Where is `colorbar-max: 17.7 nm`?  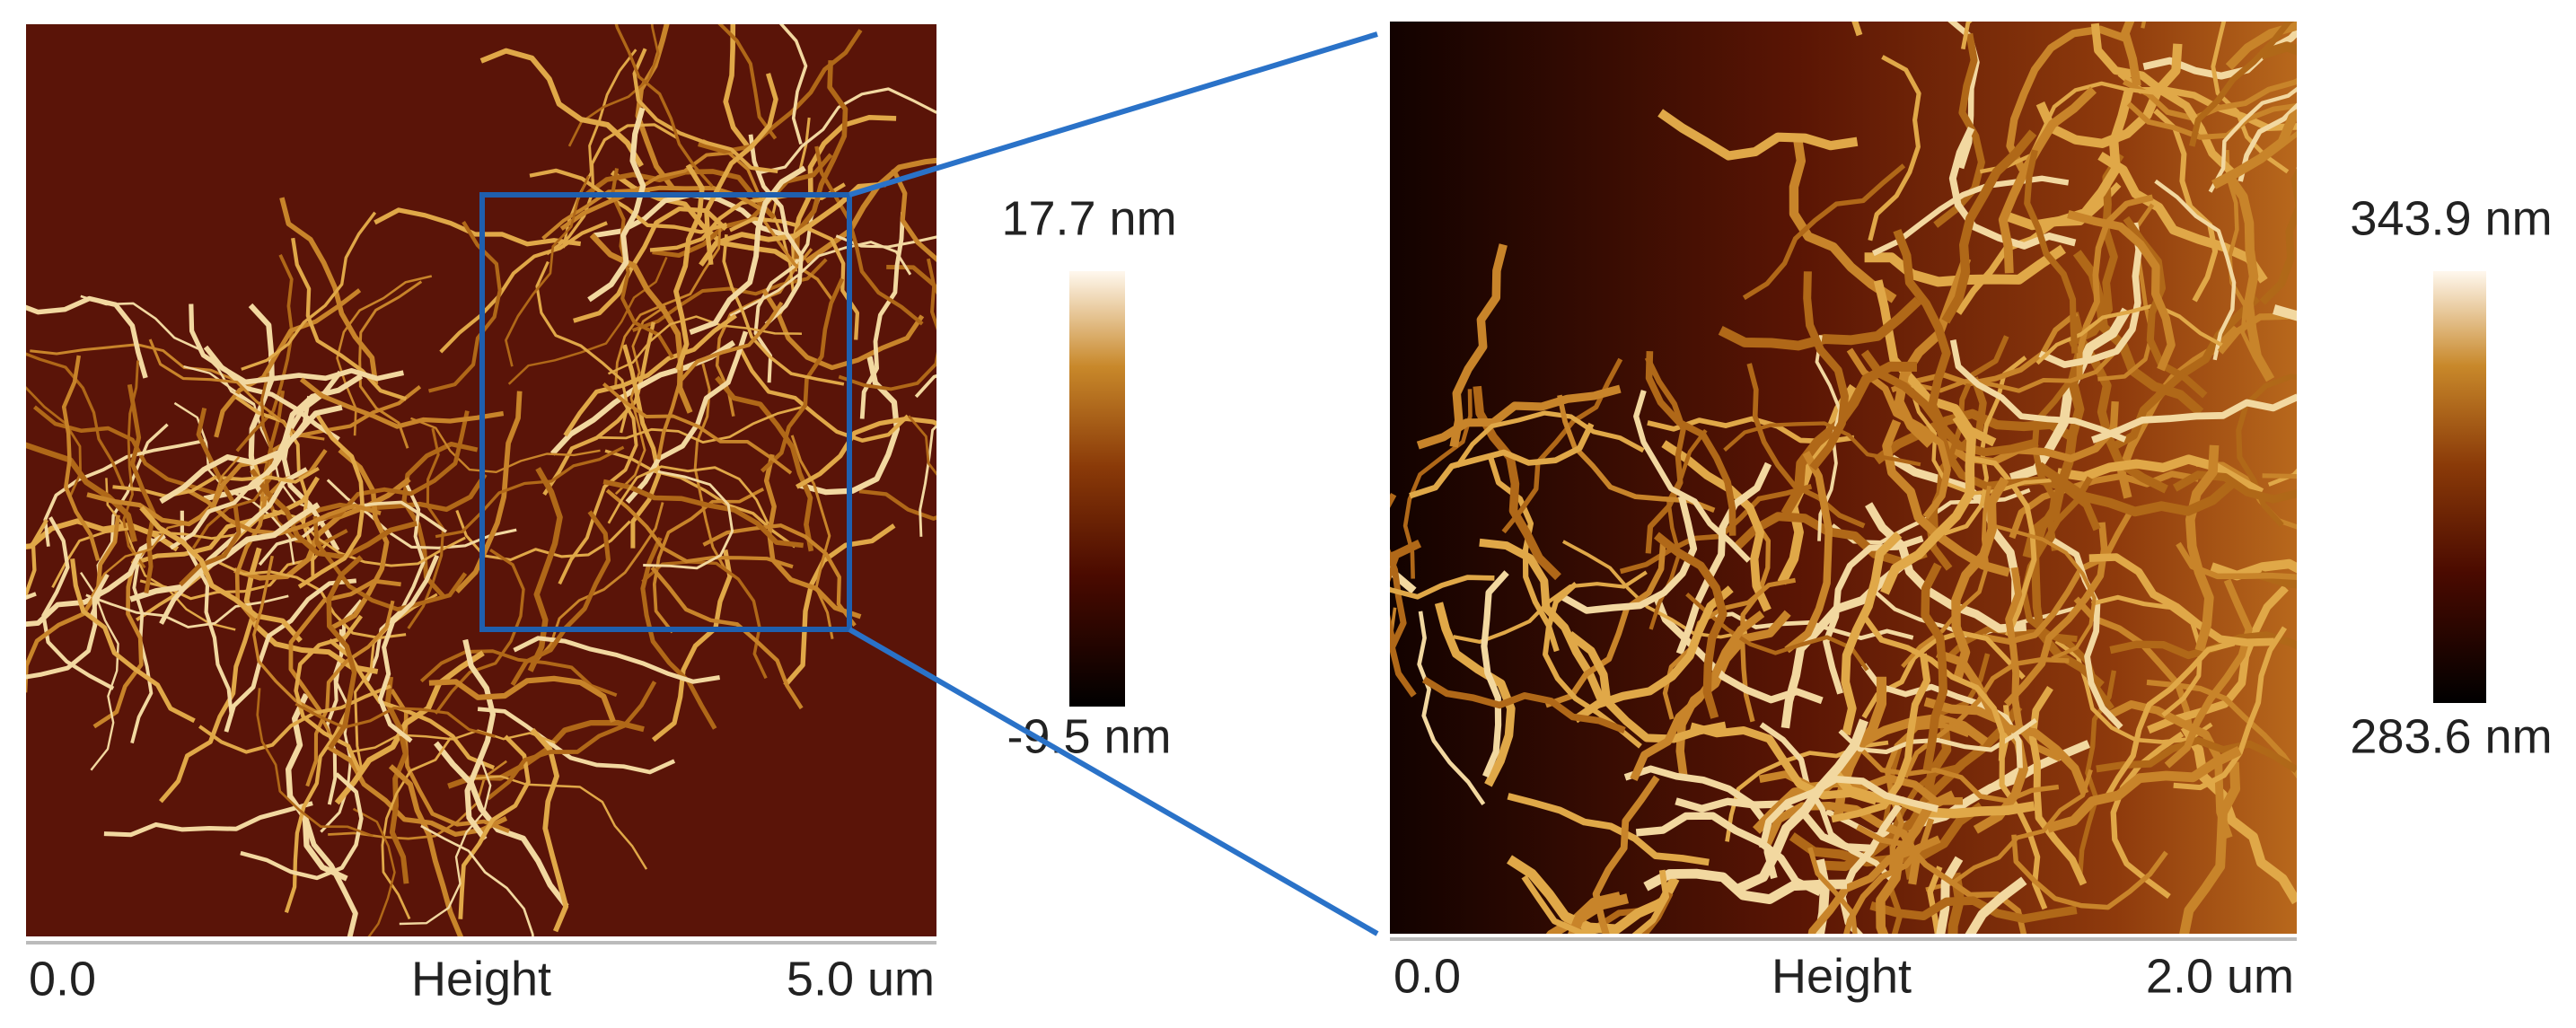 colorbar-max: 17.7 nm is located at coordinates (1088, 218).